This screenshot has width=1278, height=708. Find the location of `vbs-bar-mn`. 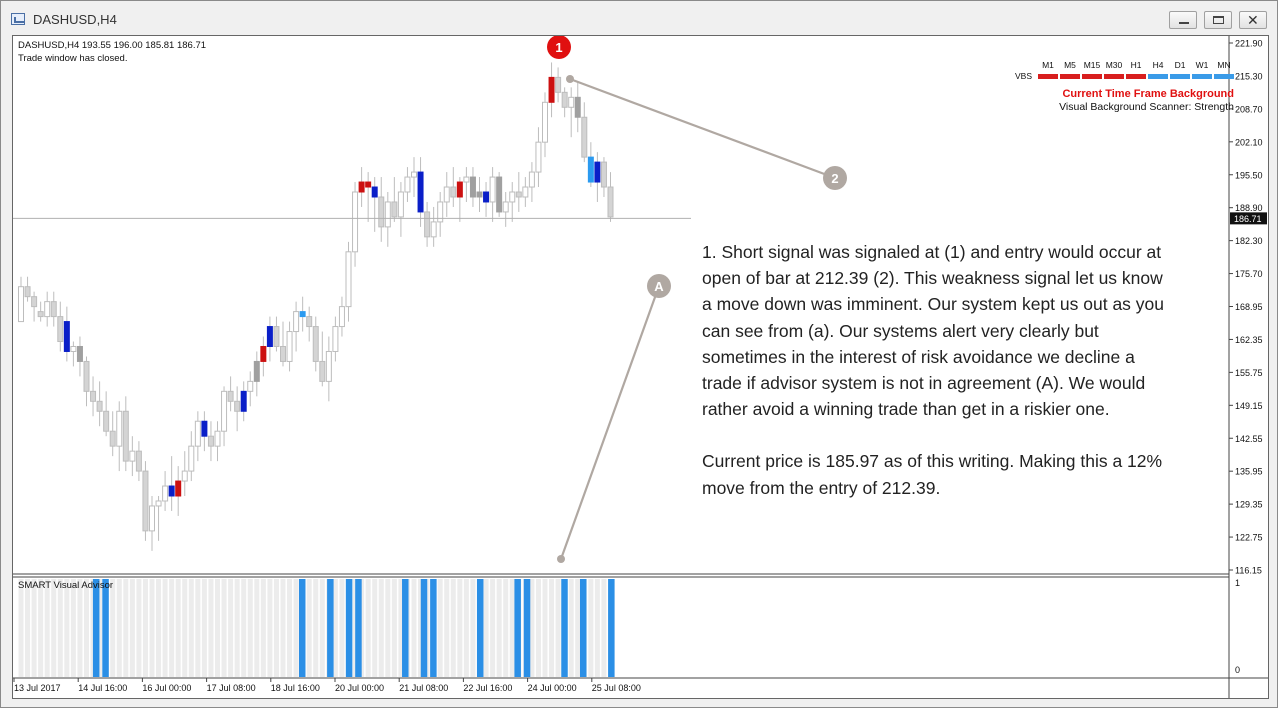

vbs-bar-mn is located at coordinates (1224, 76).